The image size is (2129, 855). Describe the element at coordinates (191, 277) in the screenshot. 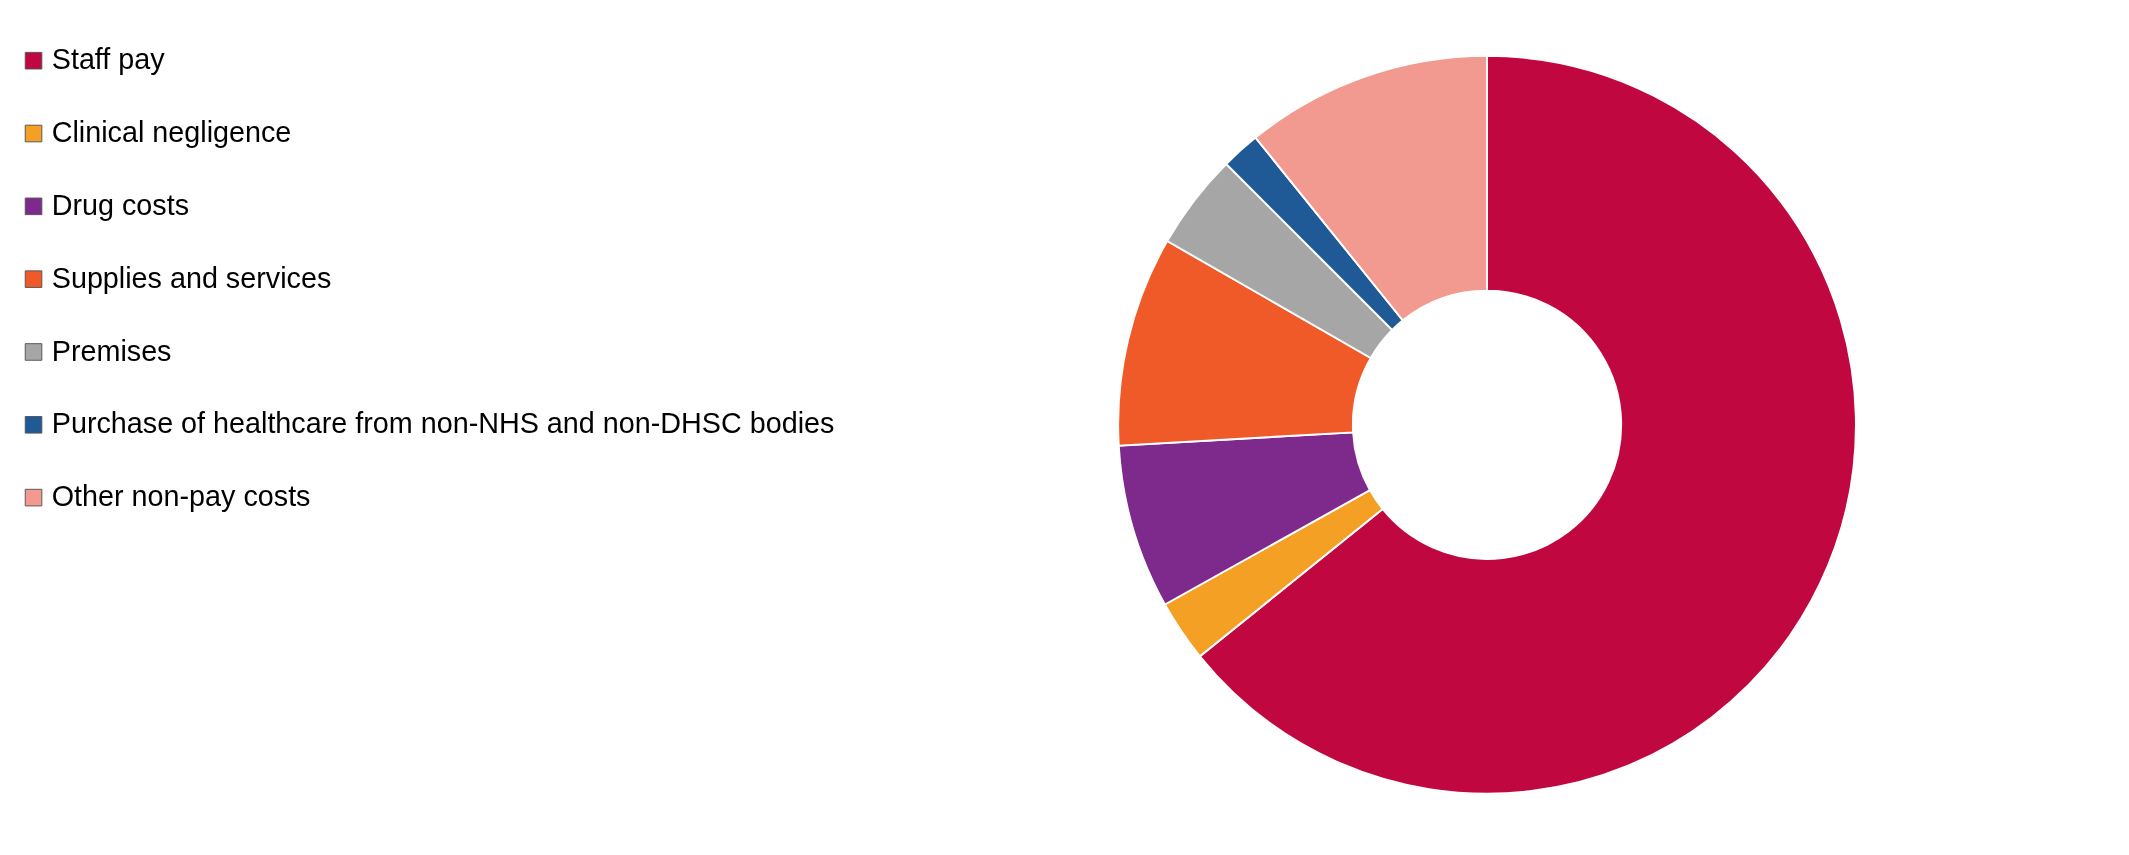

I see `legend-label: Supplies and services` at that location.